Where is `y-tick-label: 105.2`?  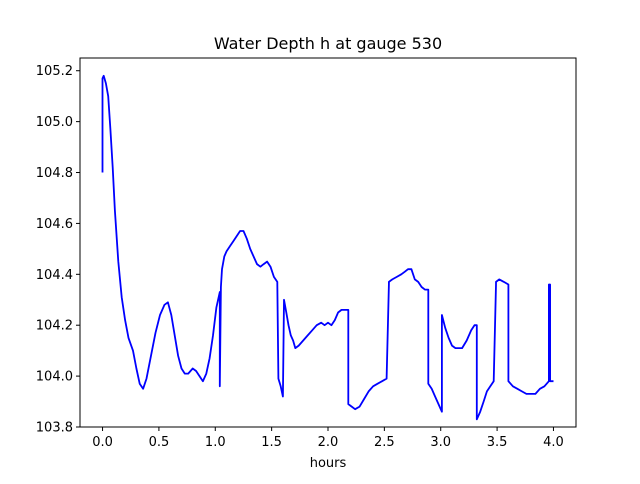
y-tick-label: 105.2 is located at coordinates (54, 71).